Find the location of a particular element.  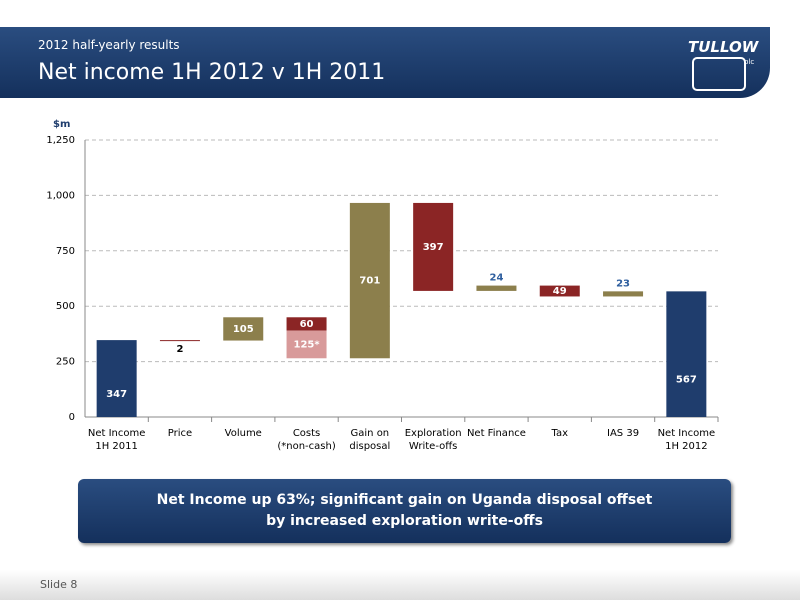

logo-suffix: plc is located at coordinates (749, 62).